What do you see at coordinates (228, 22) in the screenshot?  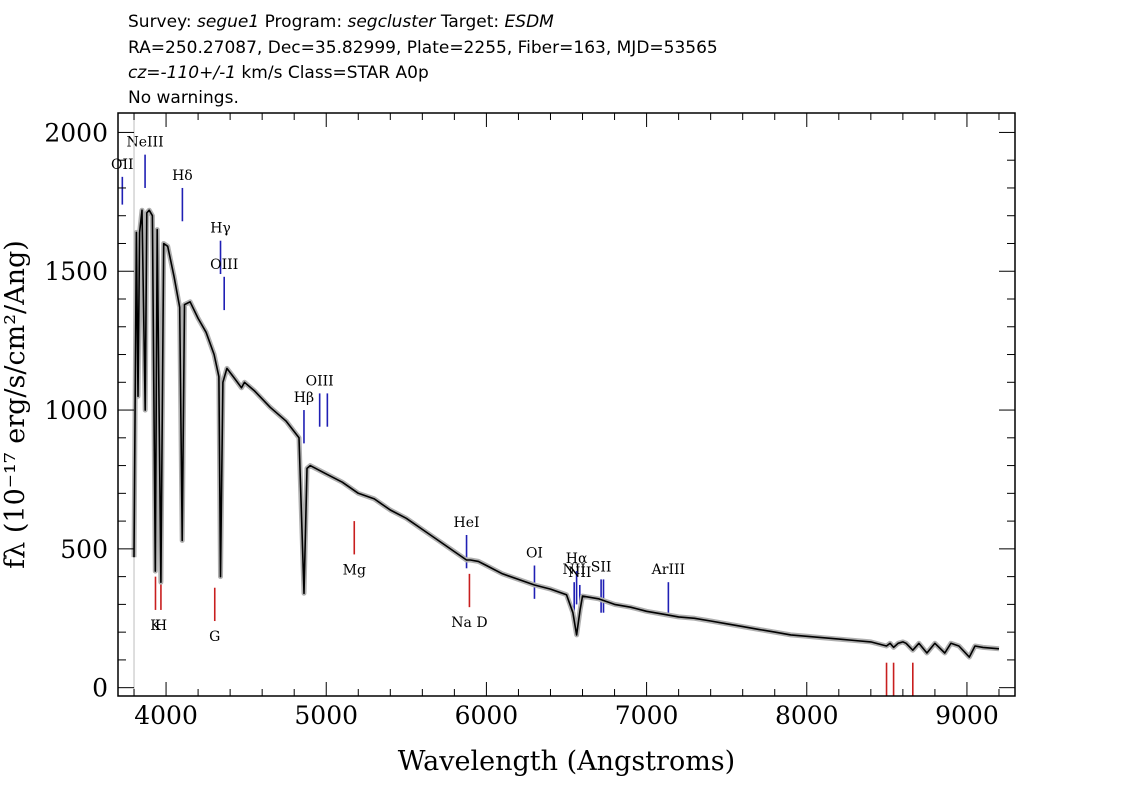 I see `survey-value: segue1` at bounding box center [228, 22].